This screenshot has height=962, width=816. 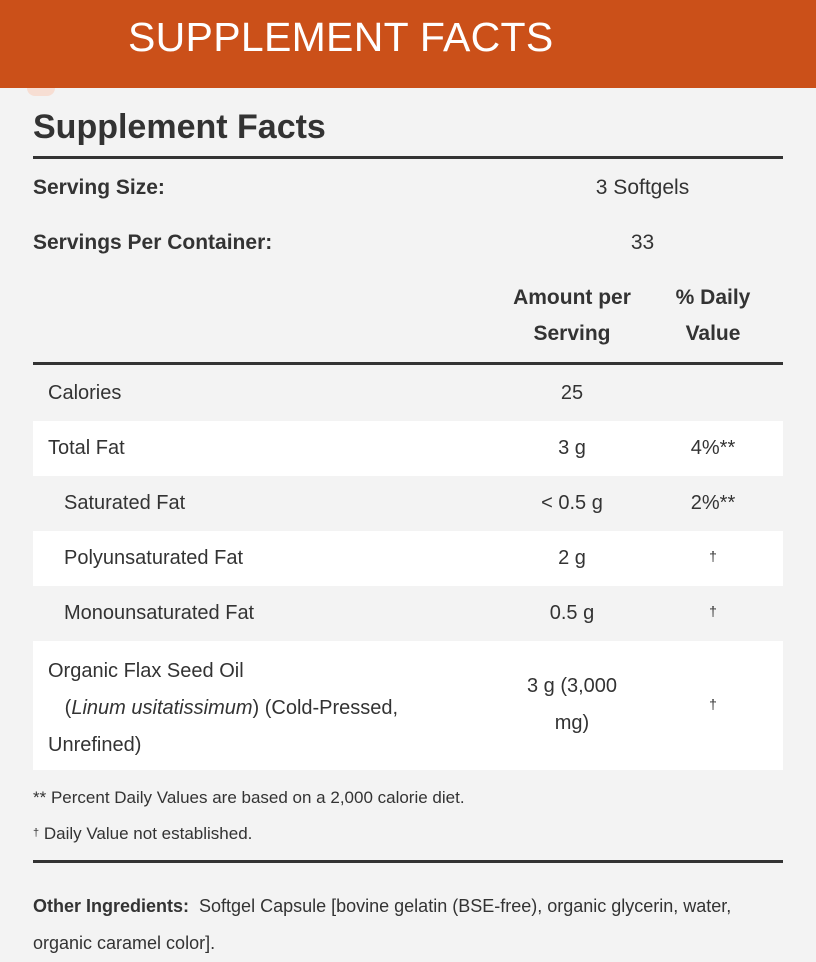 I want to click on footnote-dv-not-established: † Daily Value not established., so click(x=142, y=834).